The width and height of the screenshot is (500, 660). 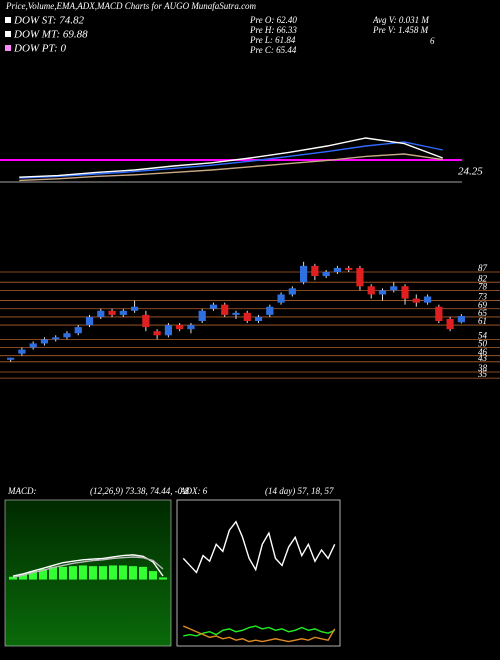 I want to click on y-tick-label: 50, so click(x=483, y=344).